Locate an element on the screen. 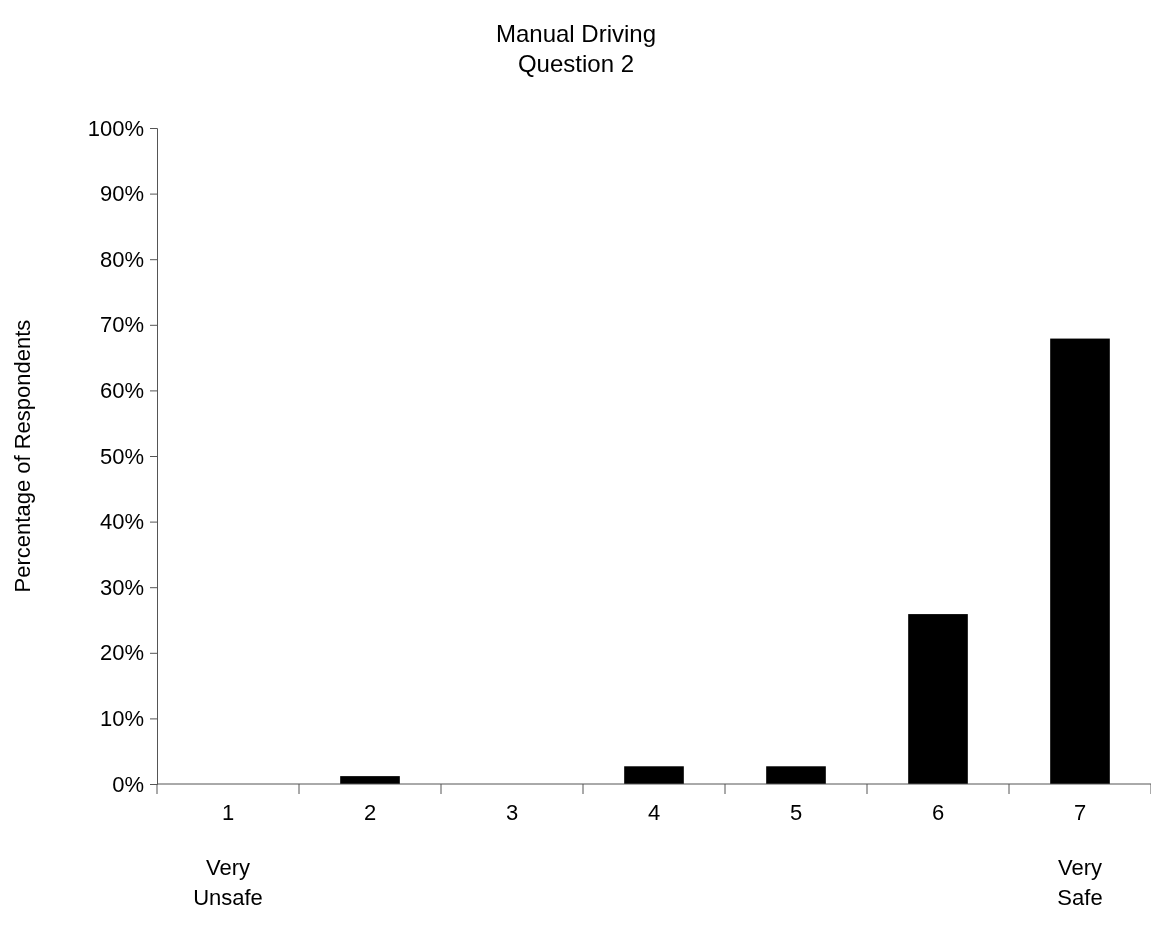  y-tick-label: 0% is located at coordinates (128, 784).